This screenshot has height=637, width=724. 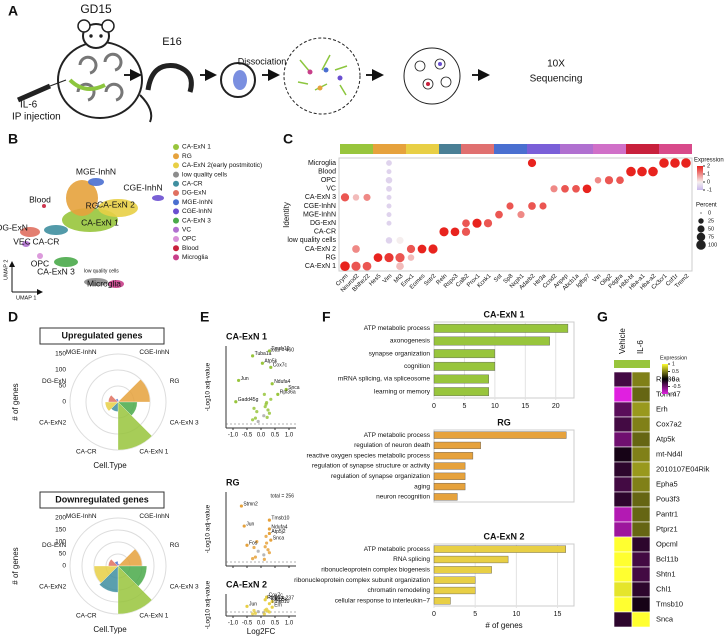 What do you see at coordinates (13, 11) in the screenshot?
I see `panel-label: A` at bounding box center [13, 11].